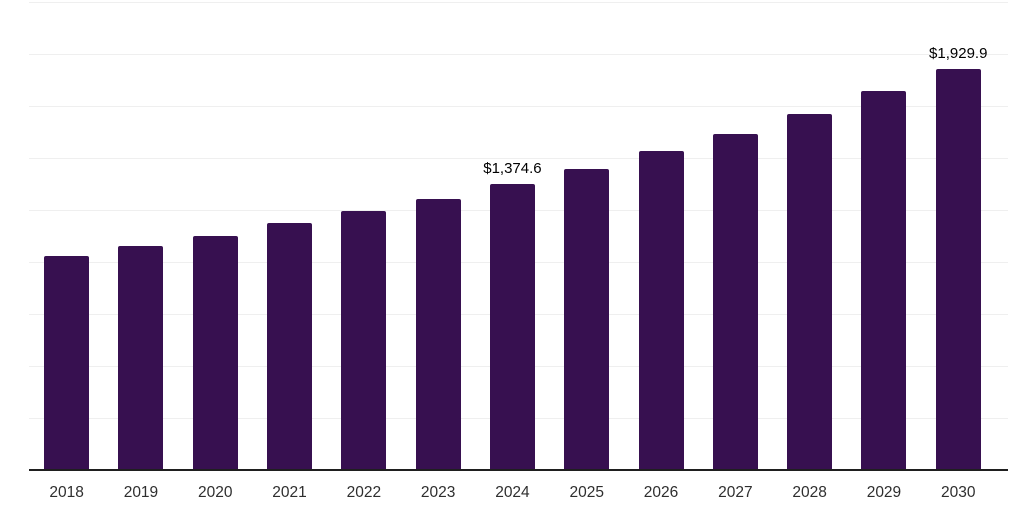  Describe the element at coordinates (512, 492) in the screenshot. I see `x-tick-label-2024: 2024` at that location.